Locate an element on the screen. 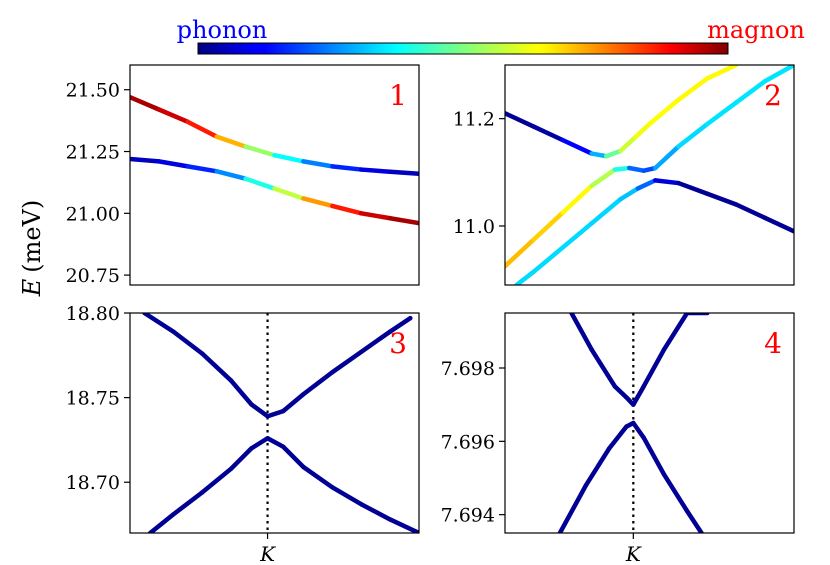 This screenshot has width=830, height=565. colorbar: phonon magnon is located at coordinates (491, 35).